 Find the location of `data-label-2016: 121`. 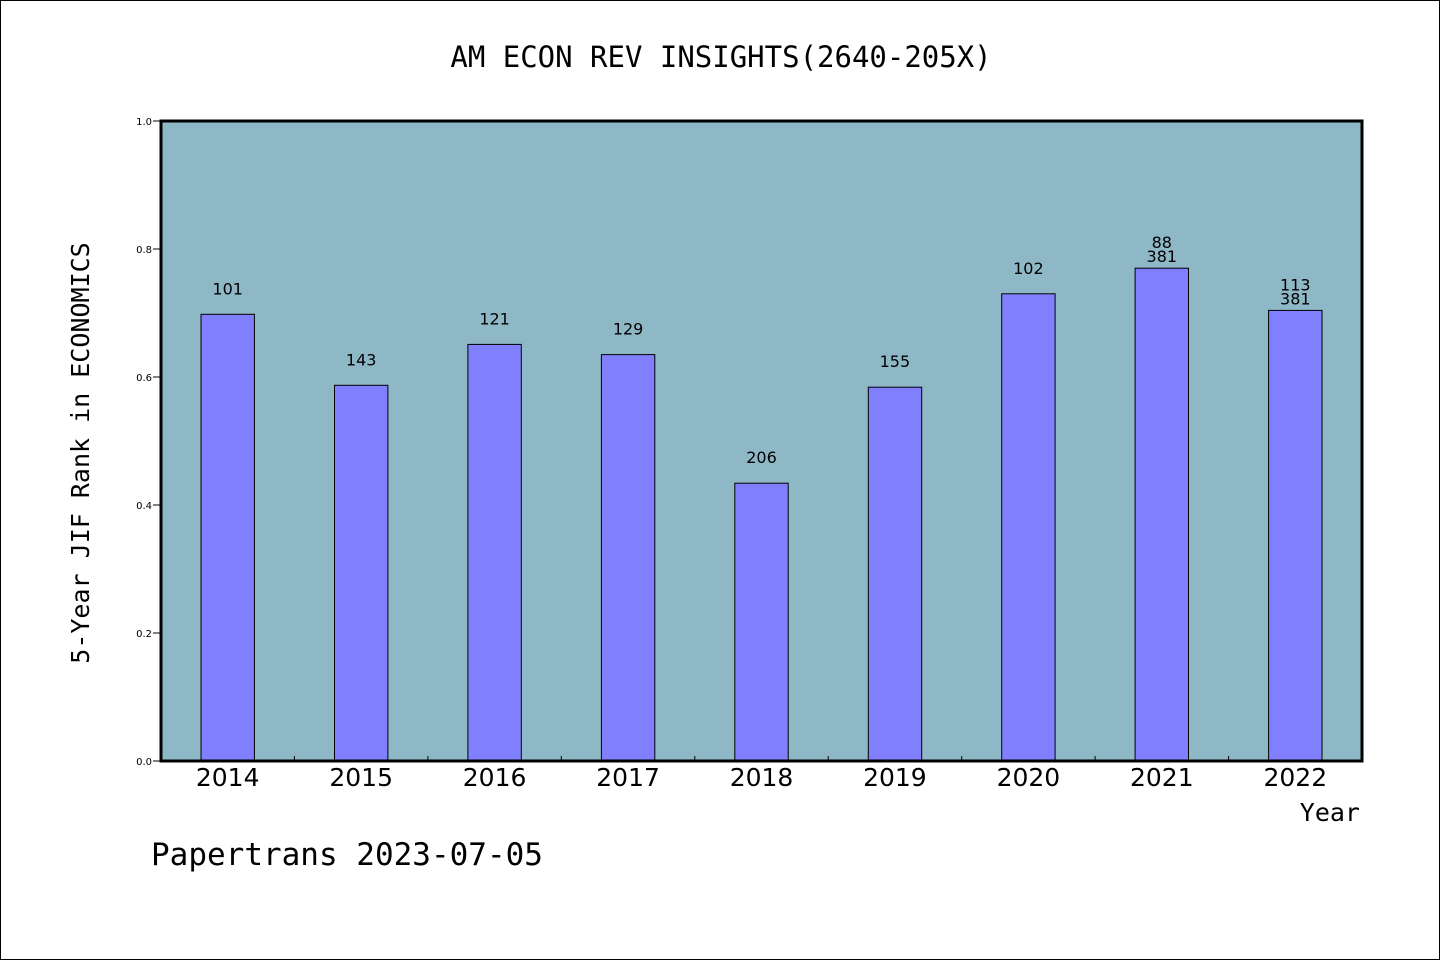

data-label-2016: 121 is located at coordinates (494, 318).